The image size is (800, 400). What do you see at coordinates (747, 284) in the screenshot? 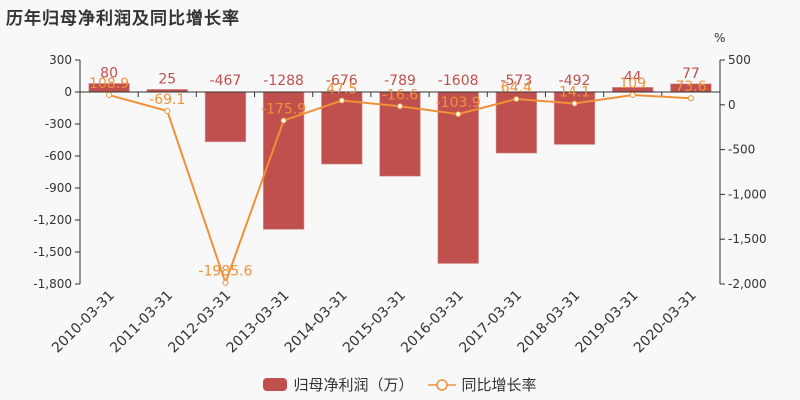
I see `right-axis-tick-label: -2,000` at bounding box center [747, 284].